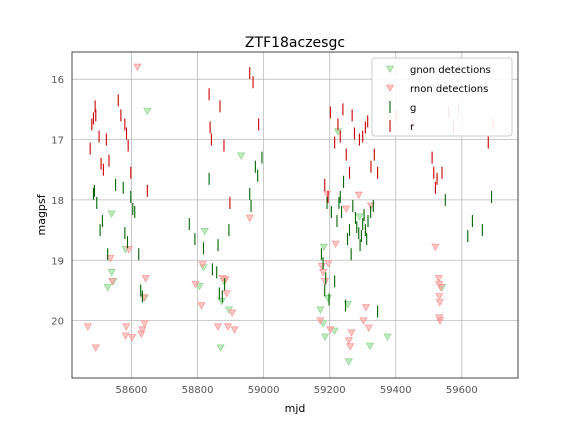  I want to click on x-tick-label: 59400, so click(396, 390).